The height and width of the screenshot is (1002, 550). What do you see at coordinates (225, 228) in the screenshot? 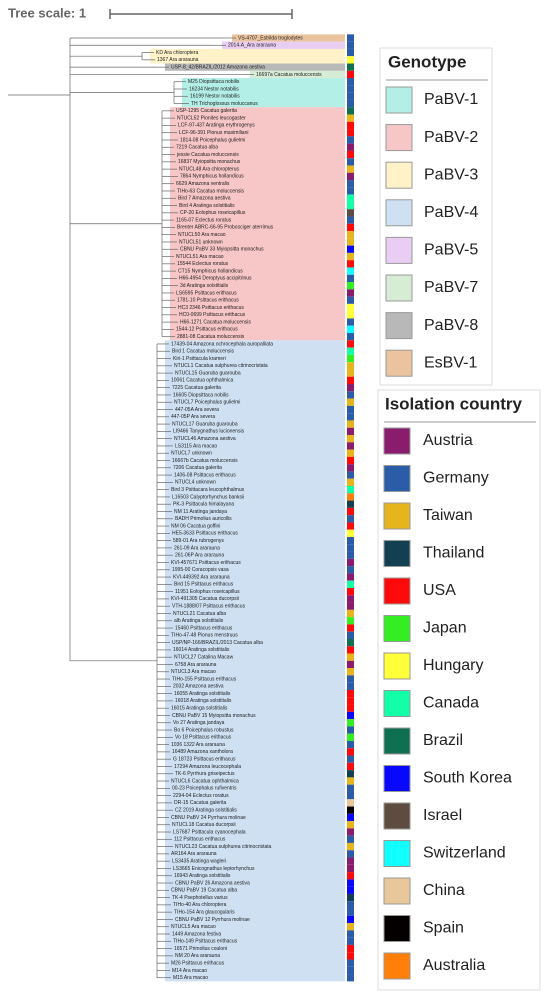
I see `leaf-label: Brenter ABRC-66-95 Probosciger aterrimus` at bounding box center [225, 228].